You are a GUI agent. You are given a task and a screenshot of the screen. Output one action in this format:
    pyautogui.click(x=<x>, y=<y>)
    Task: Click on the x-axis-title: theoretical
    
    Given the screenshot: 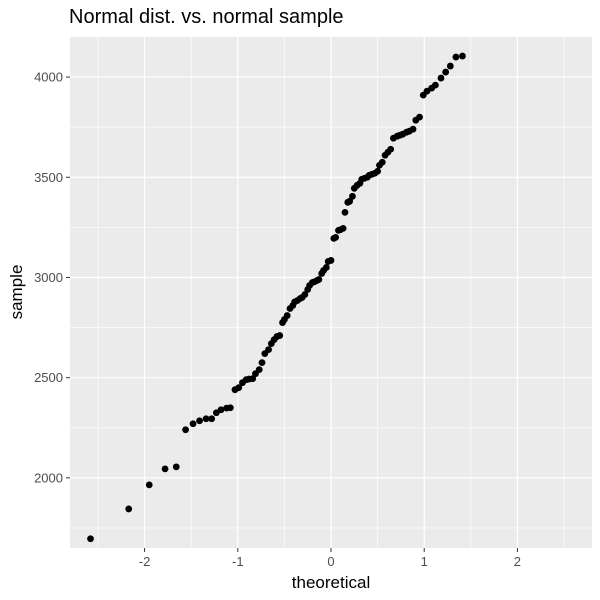 What is the action you would take?
    pyautogui.click(x=331, y=582)
    